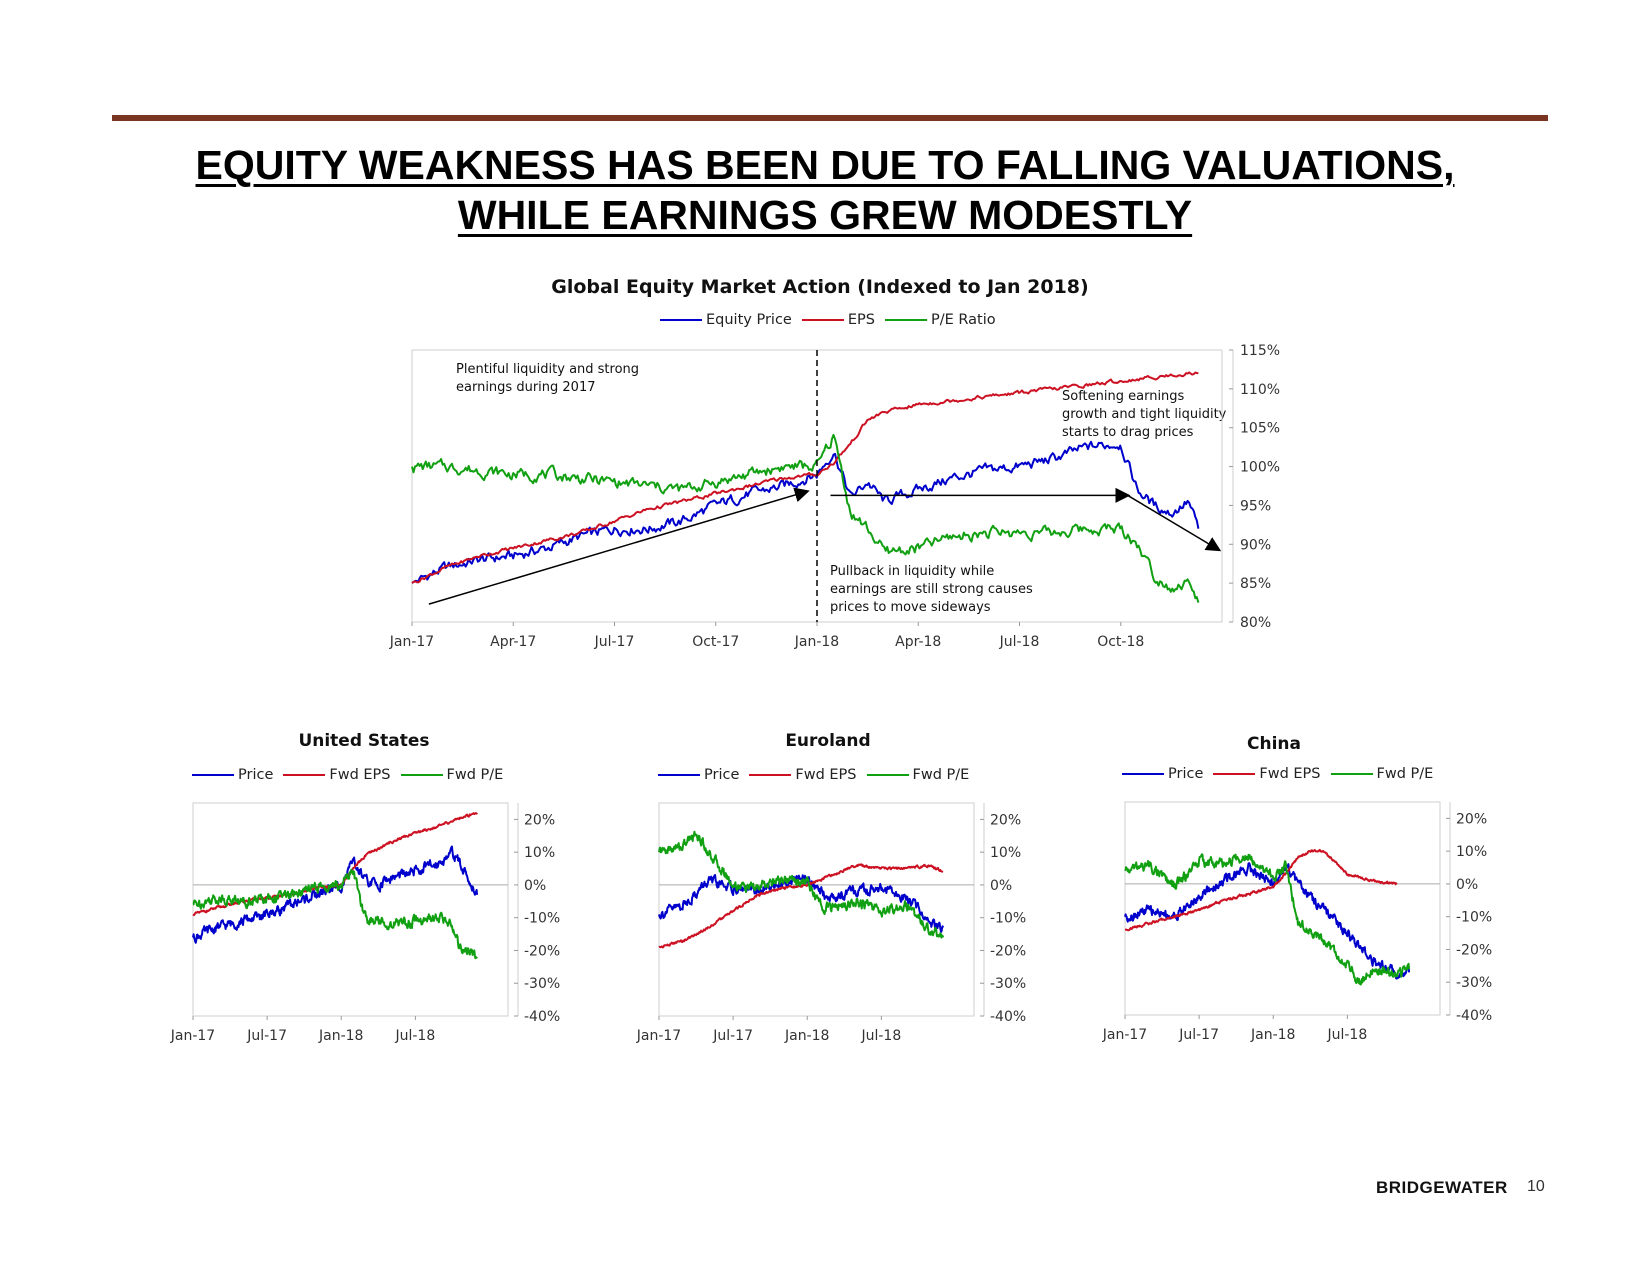 The image size is (1650, 1275). Describe the element at coordinates (1290, 774) in the screenshot. I see `legend-label: Fwd EPS` at that location.